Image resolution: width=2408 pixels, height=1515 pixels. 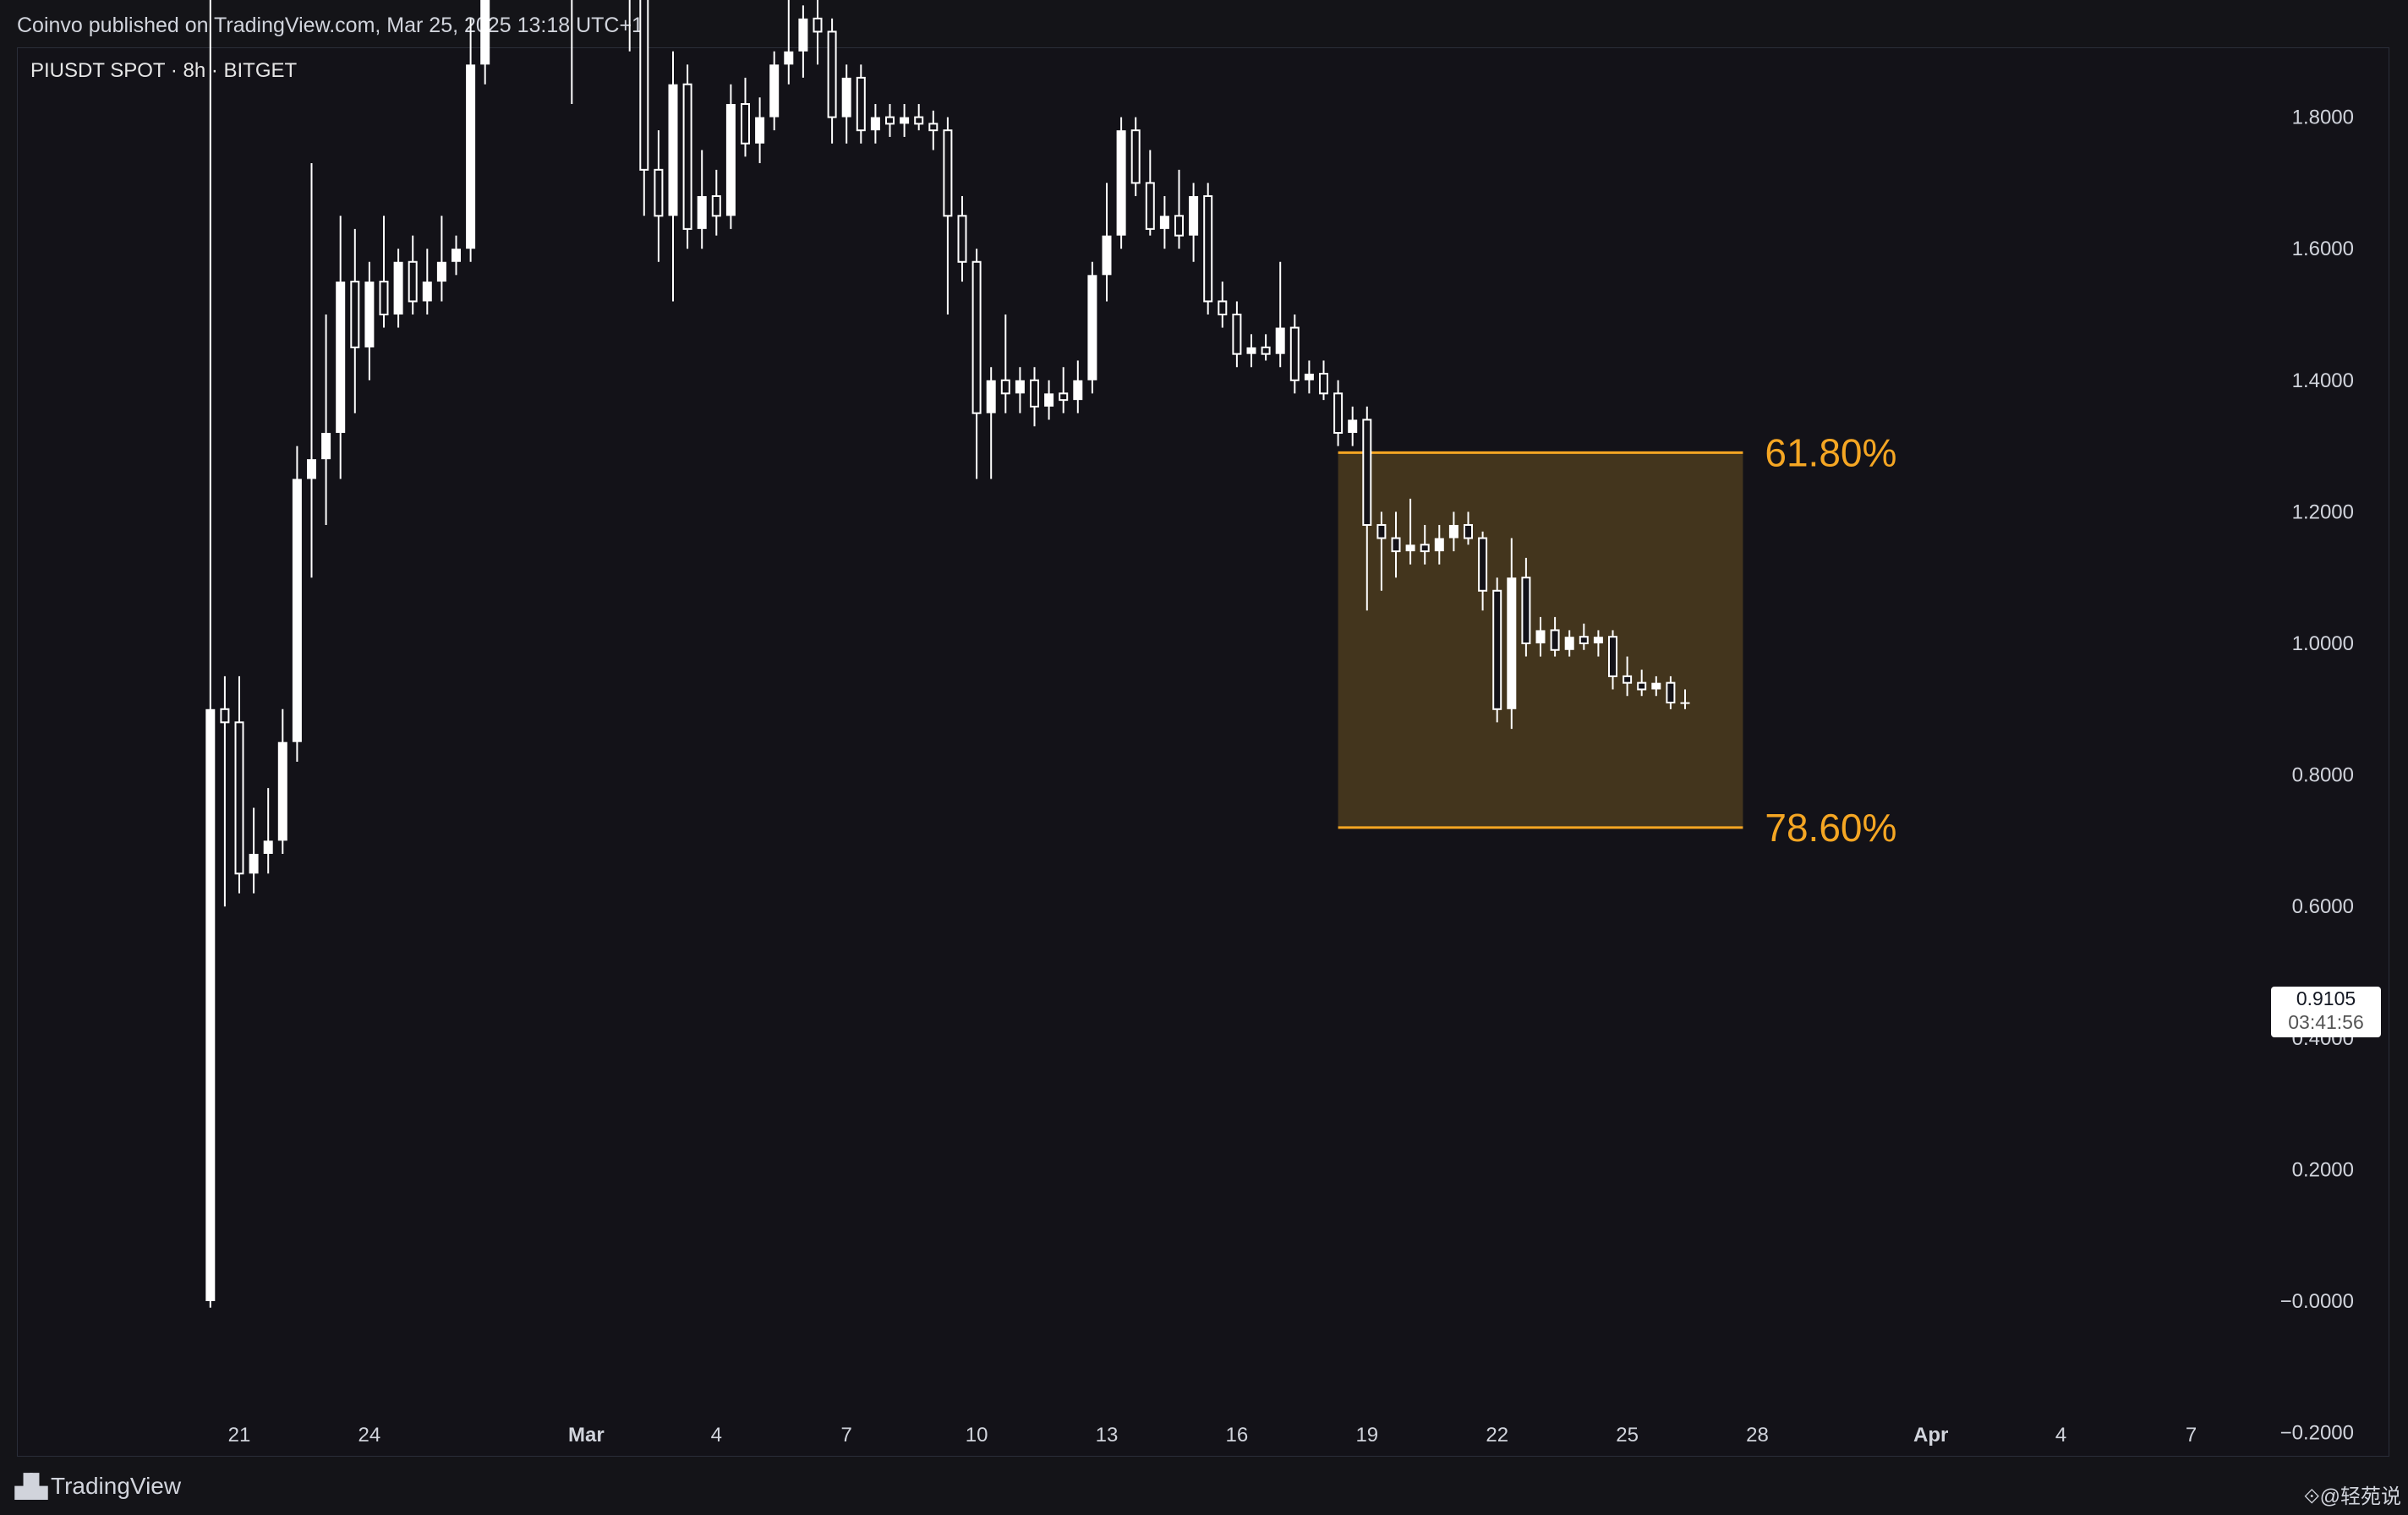 I want to click on tradingview-logo: ▟▙ TradingView, so click(x=98, y=1486).